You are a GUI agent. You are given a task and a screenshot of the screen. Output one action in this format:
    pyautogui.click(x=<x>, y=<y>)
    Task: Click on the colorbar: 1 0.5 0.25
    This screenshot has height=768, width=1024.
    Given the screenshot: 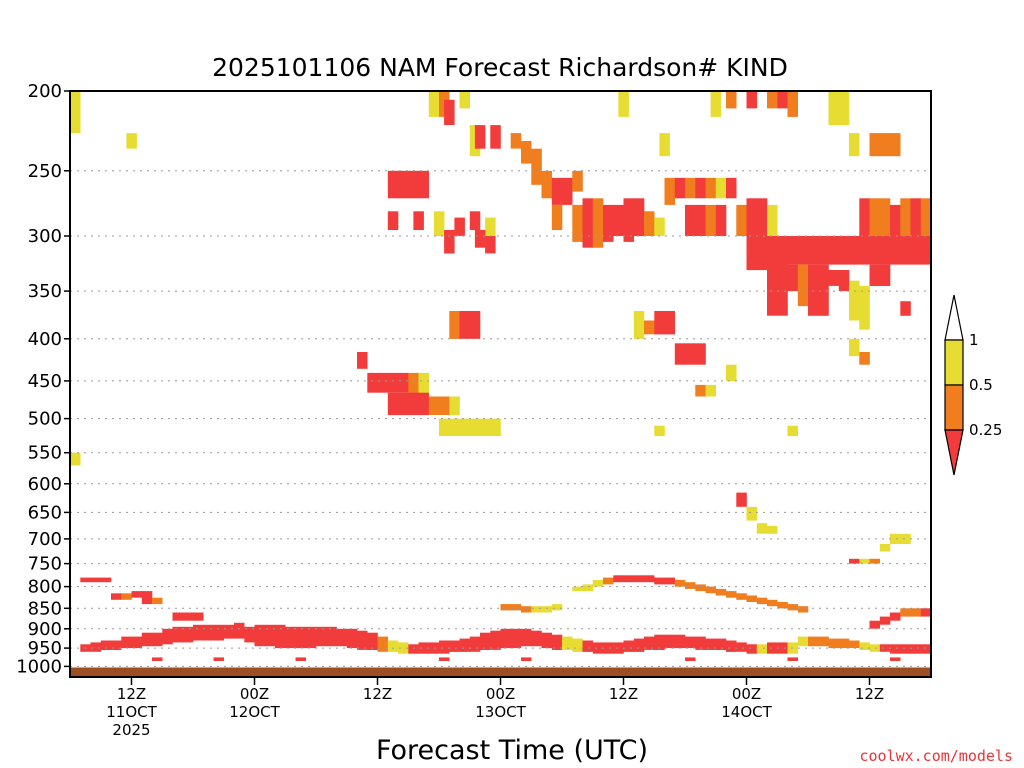 What is the action you would take?
    pyautogui.click(x=973, y=385)
    